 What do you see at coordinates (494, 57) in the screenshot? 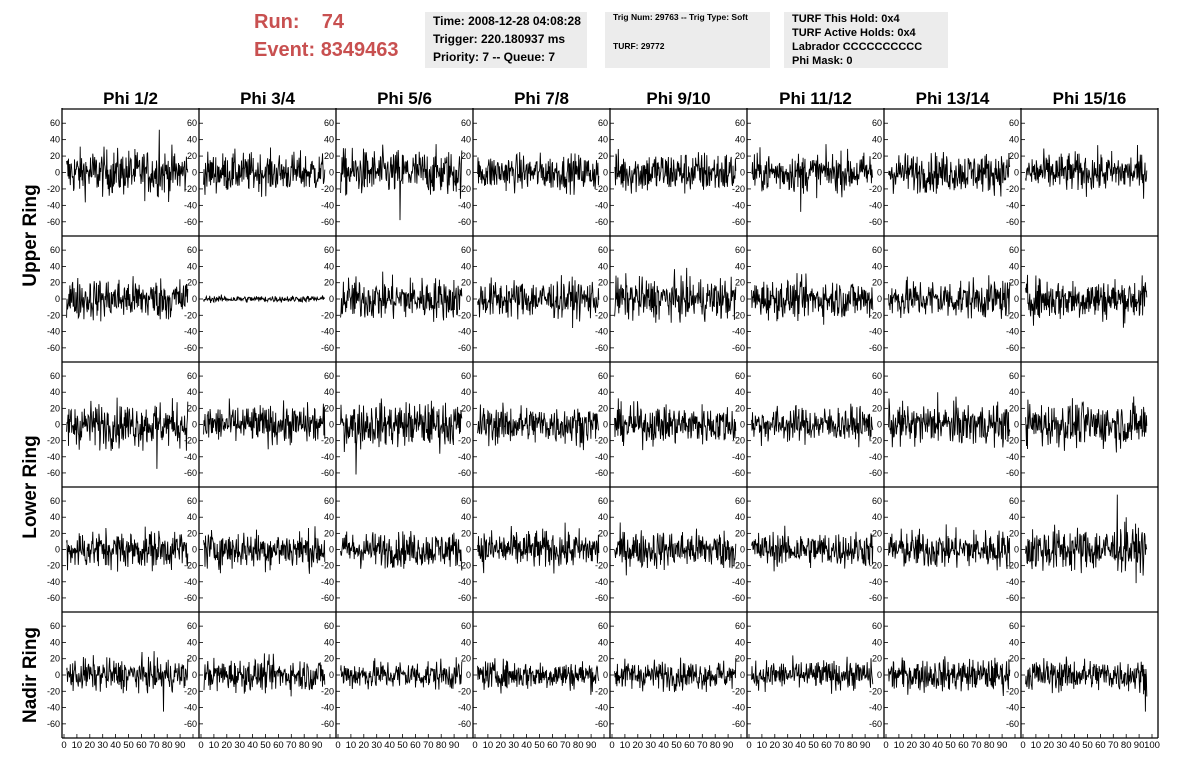
I see `priority-text: Priority: 7 -- Queue: 7` at bounding box center [494, 57].